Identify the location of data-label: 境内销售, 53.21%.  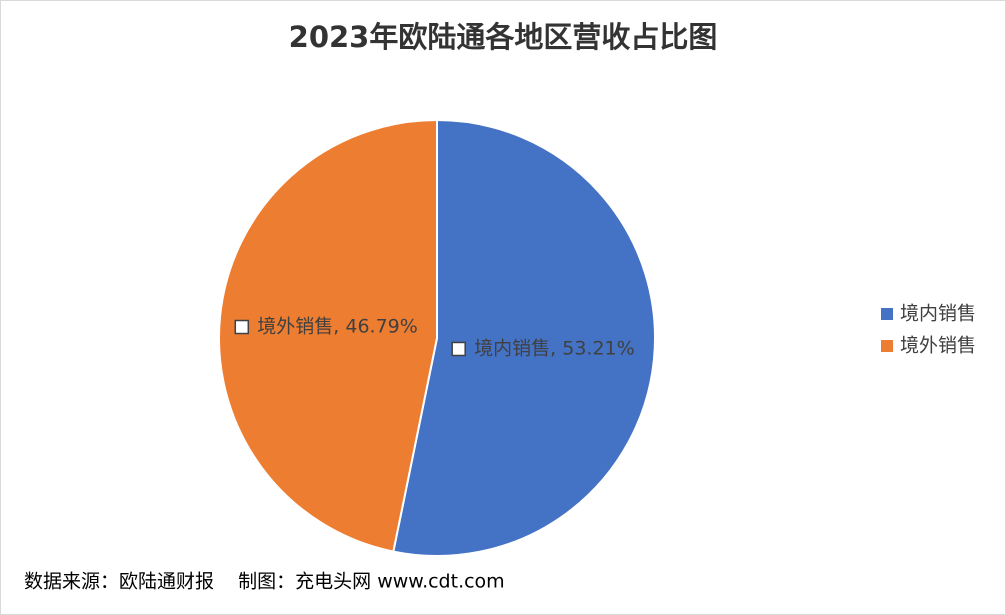
(554, 348).